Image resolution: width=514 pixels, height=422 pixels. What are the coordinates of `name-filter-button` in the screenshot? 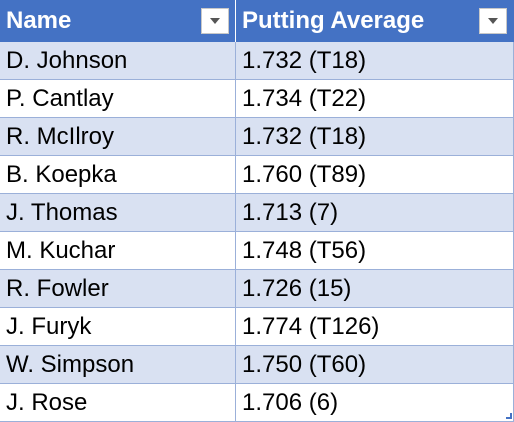 It's located at (215, 21).